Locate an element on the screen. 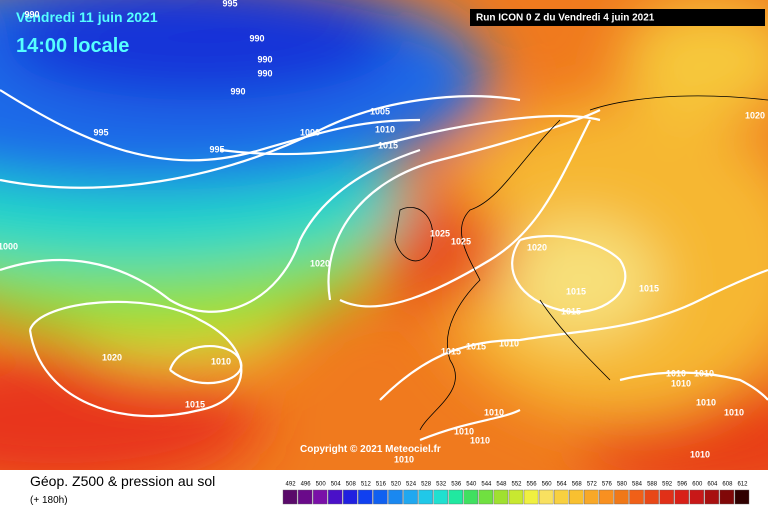 The height and width of the screenshot is (512, 768). scale-label: 516 is located at coordinates (381, 485).